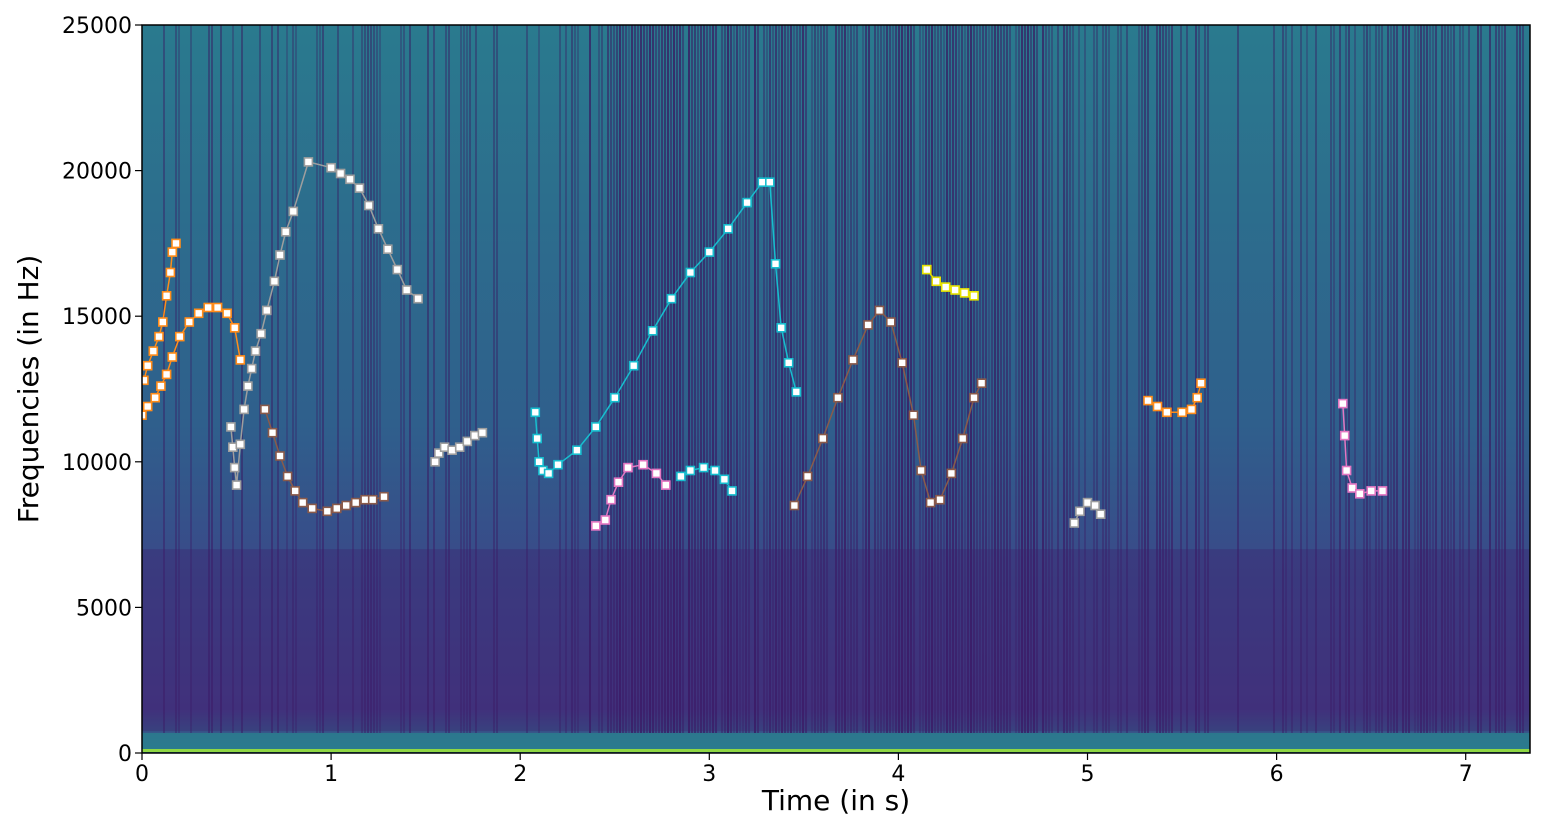 Image resolution: width=1546 pixels, height=829 pixels. Describe the element at coordinates (1277, 774) in the screenshot. I see `x-tick-label: 6` at that location.